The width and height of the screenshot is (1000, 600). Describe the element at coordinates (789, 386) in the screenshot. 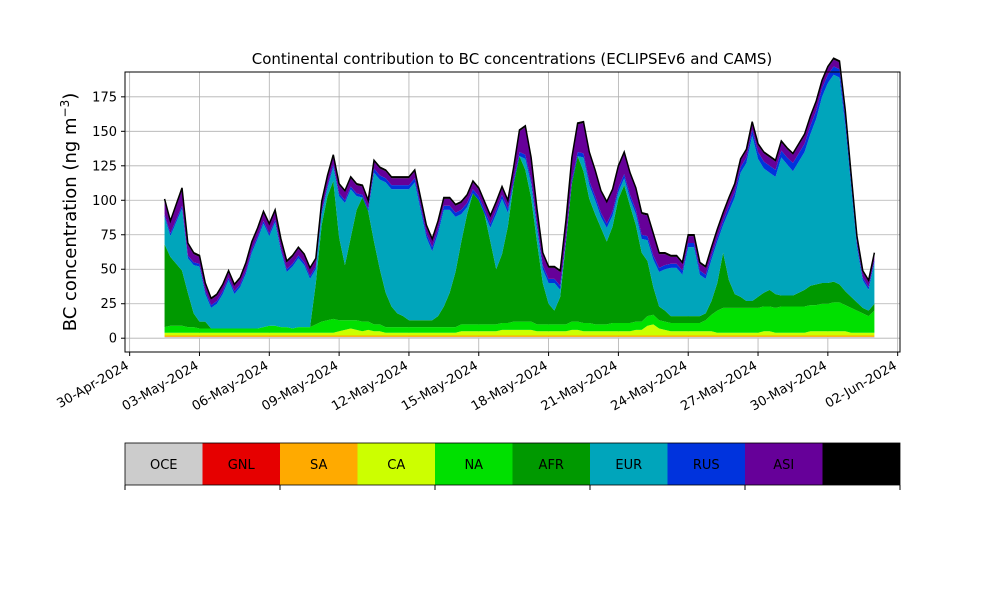

I see `x-tick-label: 30-May-2024` at that location.